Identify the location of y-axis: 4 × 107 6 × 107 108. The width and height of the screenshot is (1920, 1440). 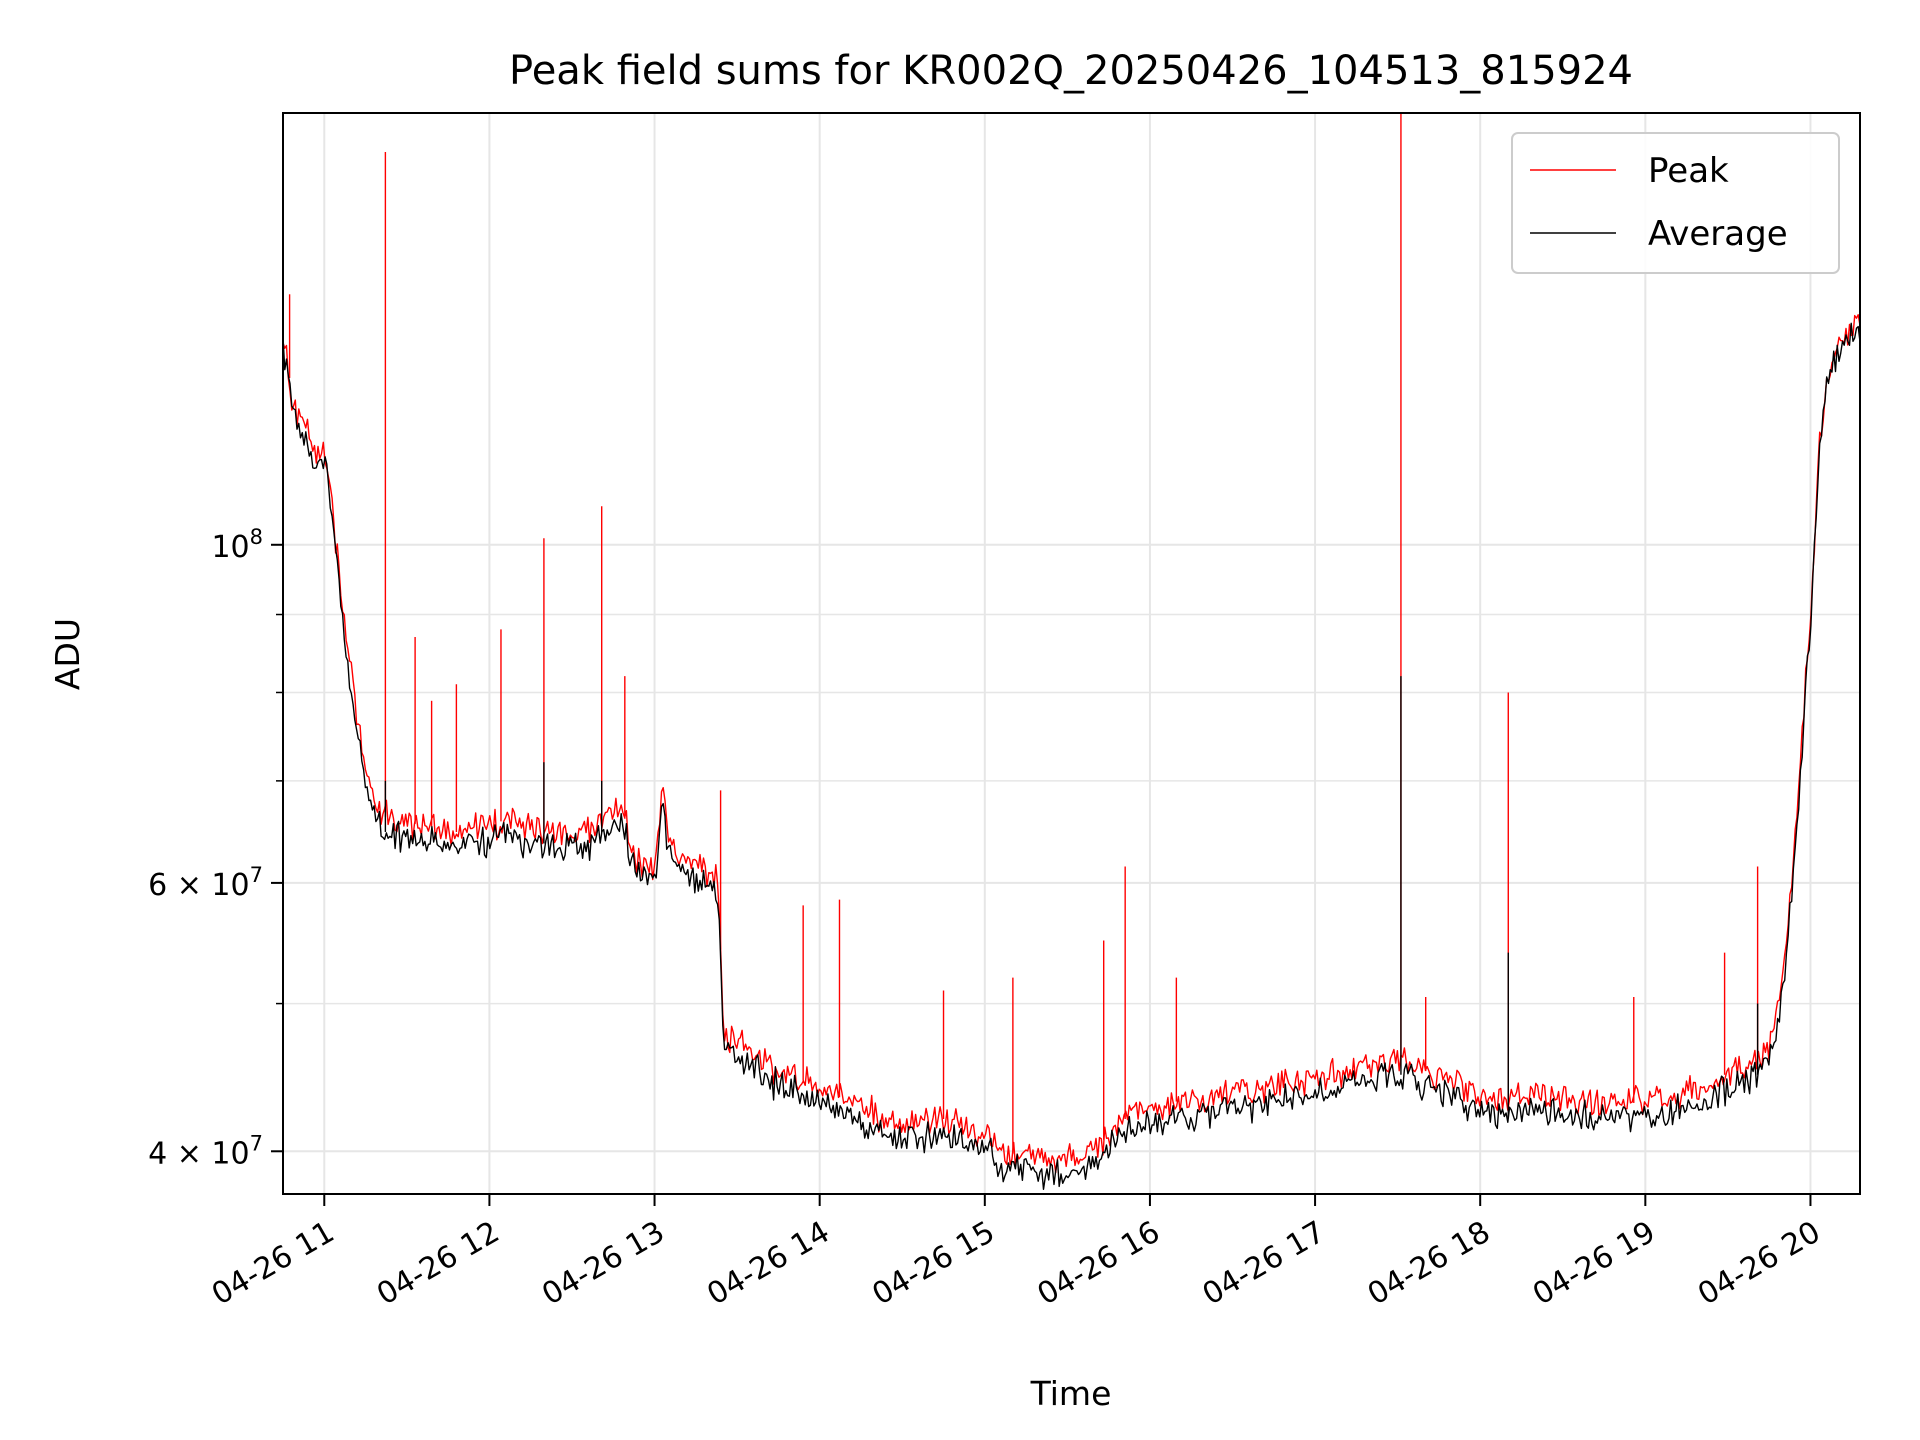
(215, 848).